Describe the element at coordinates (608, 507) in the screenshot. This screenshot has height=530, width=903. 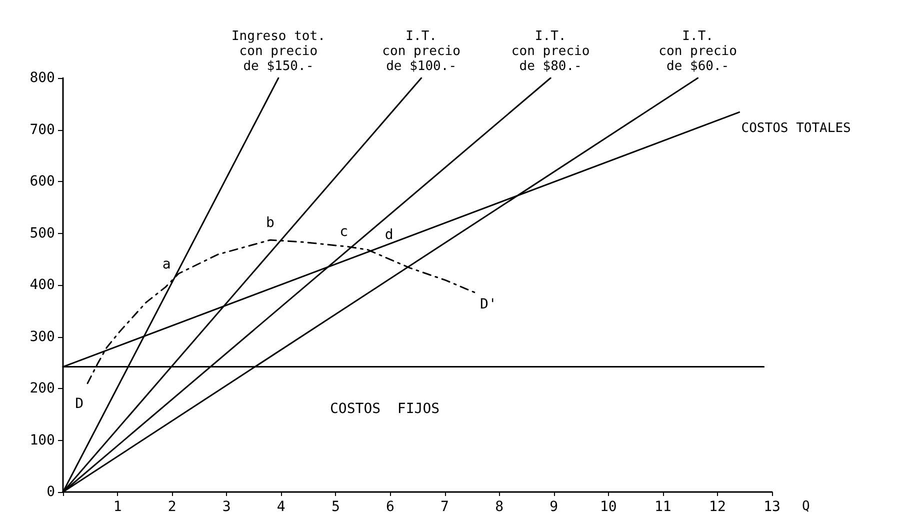
I see `x-tick-label: 10` at that location.